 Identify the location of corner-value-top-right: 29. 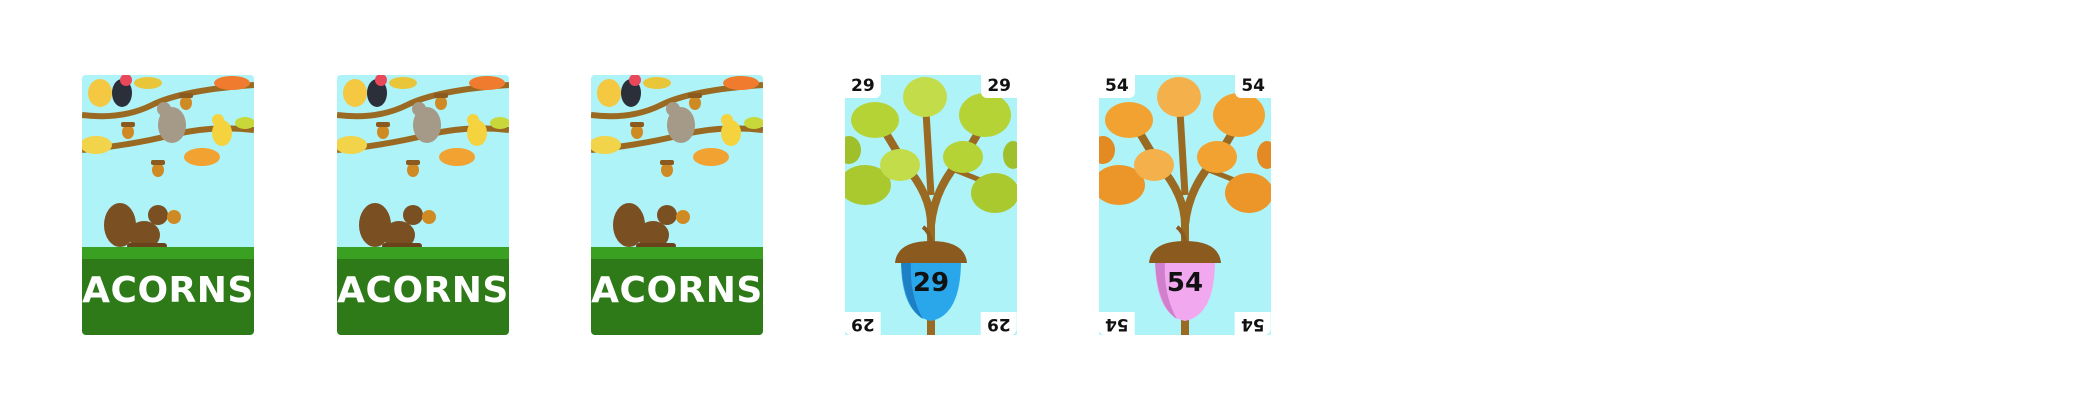
(999, 86).